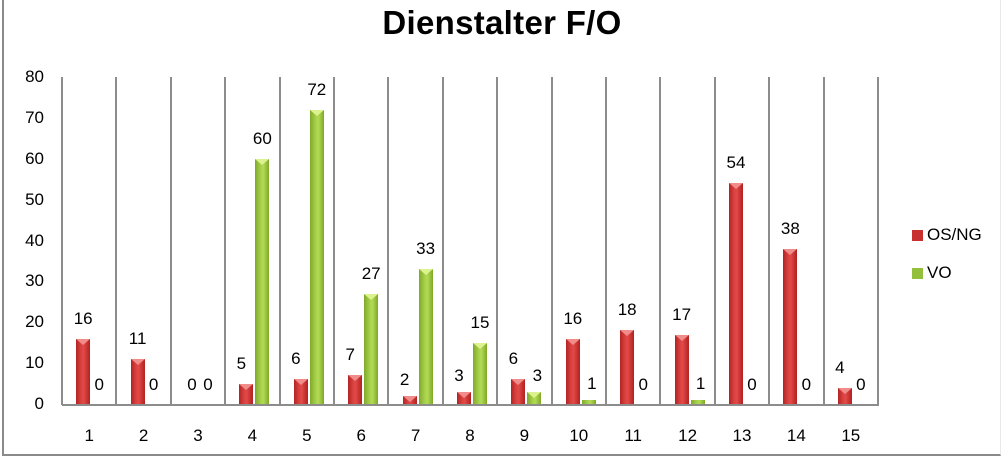  Describe the element at coordinates (34, 117) in the screenshot. I see `y-tick-label: 70` at that location.